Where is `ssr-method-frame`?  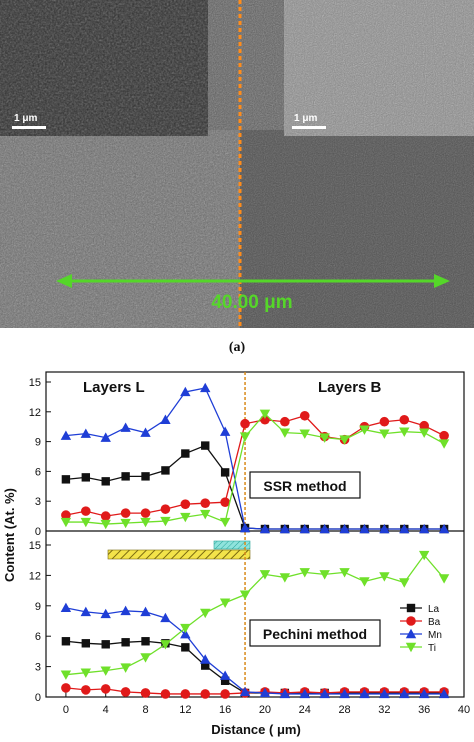 ssr-method-frame is located at coordinates (305, 485).